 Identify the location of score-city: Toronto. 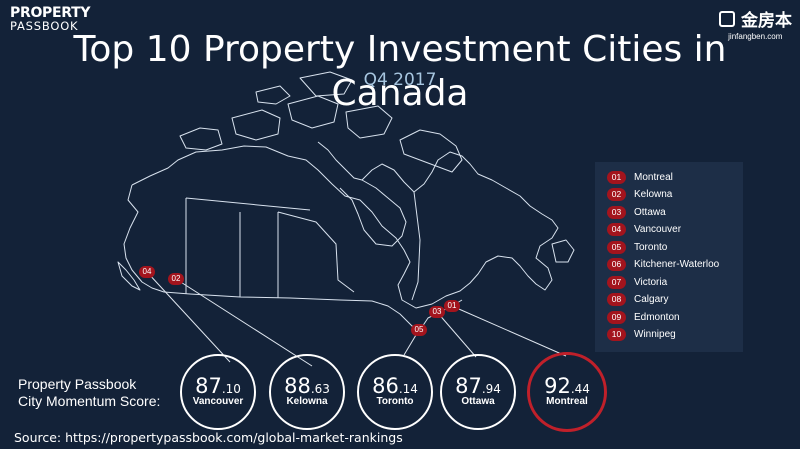
(395, 401).